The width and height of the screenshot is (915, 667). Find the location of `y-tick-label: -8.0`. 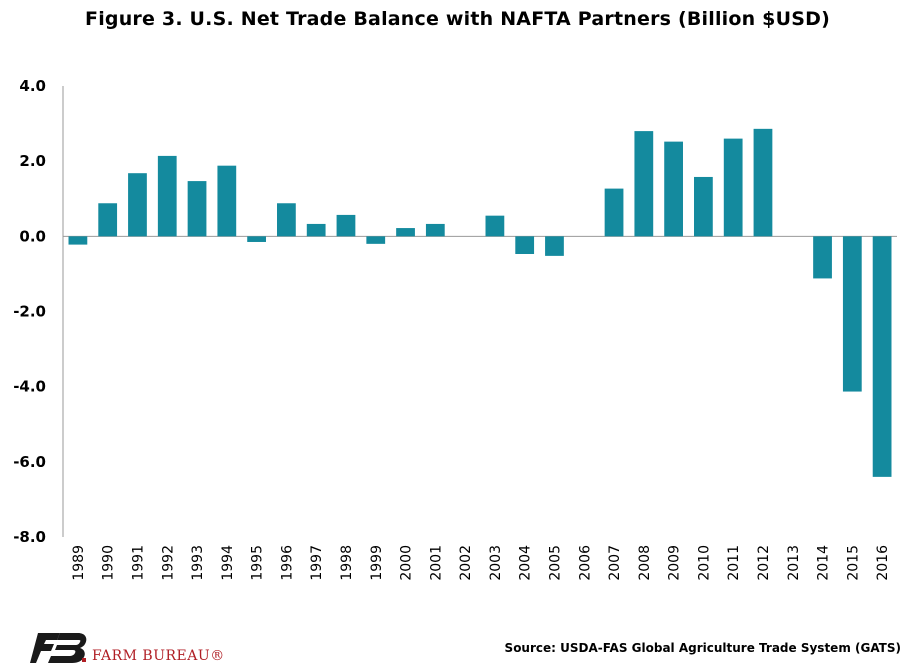

y-tick-label: -8.0 is located at coordinates (29, 537).